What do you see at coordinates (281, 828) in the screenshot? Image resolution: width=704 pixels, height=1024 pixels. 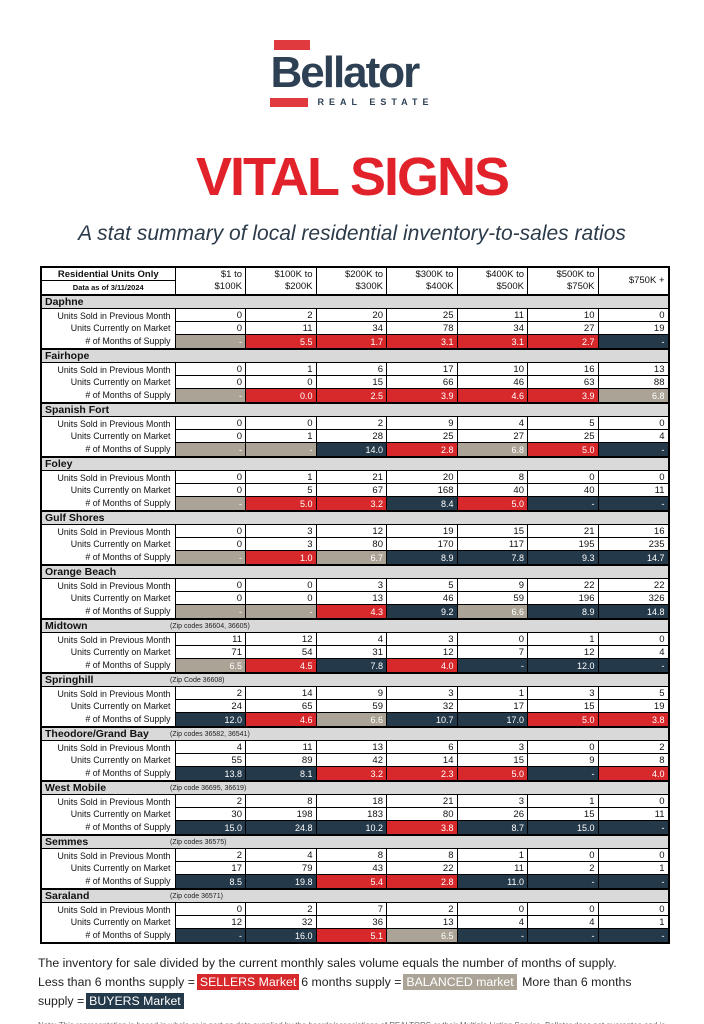 I see `supply-cell: 24.8` at bounding box center [281, 828].